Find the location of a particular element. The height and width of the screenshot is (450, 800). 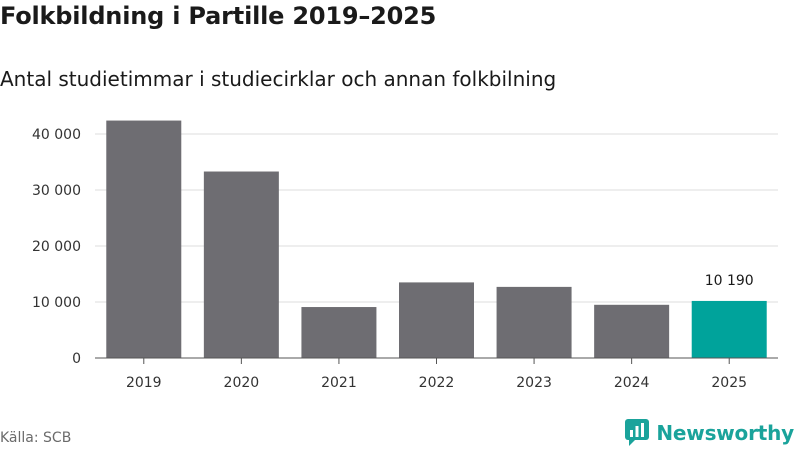

x-tick-label: 2020 is located at coordinates (242, 383).